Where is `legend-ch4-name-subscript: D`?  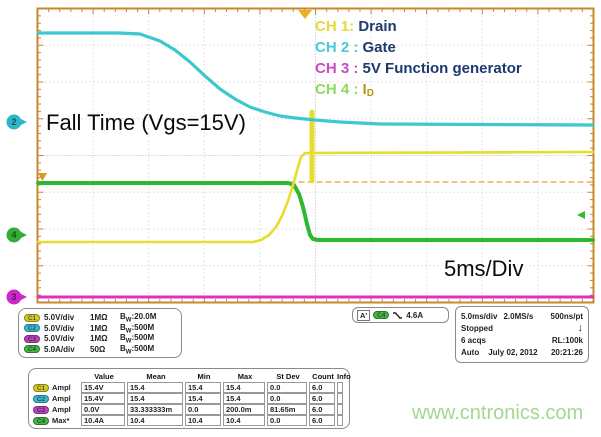 legend-ch4-name-subscript: D is located at coordinates (370, 93).